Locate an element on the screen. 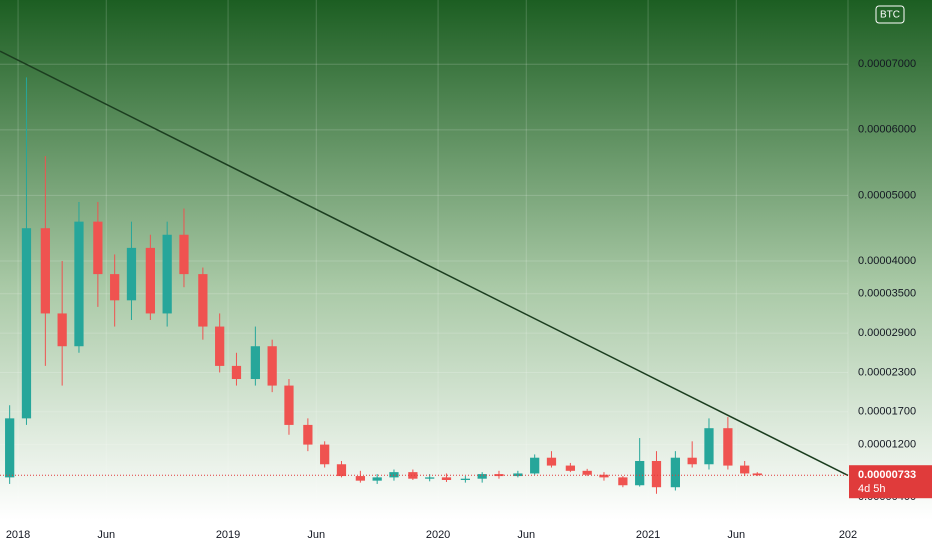 Image resolution: width=932 pixels, height=550 pixels. x-axis-background is located at coordinates (466, 535).